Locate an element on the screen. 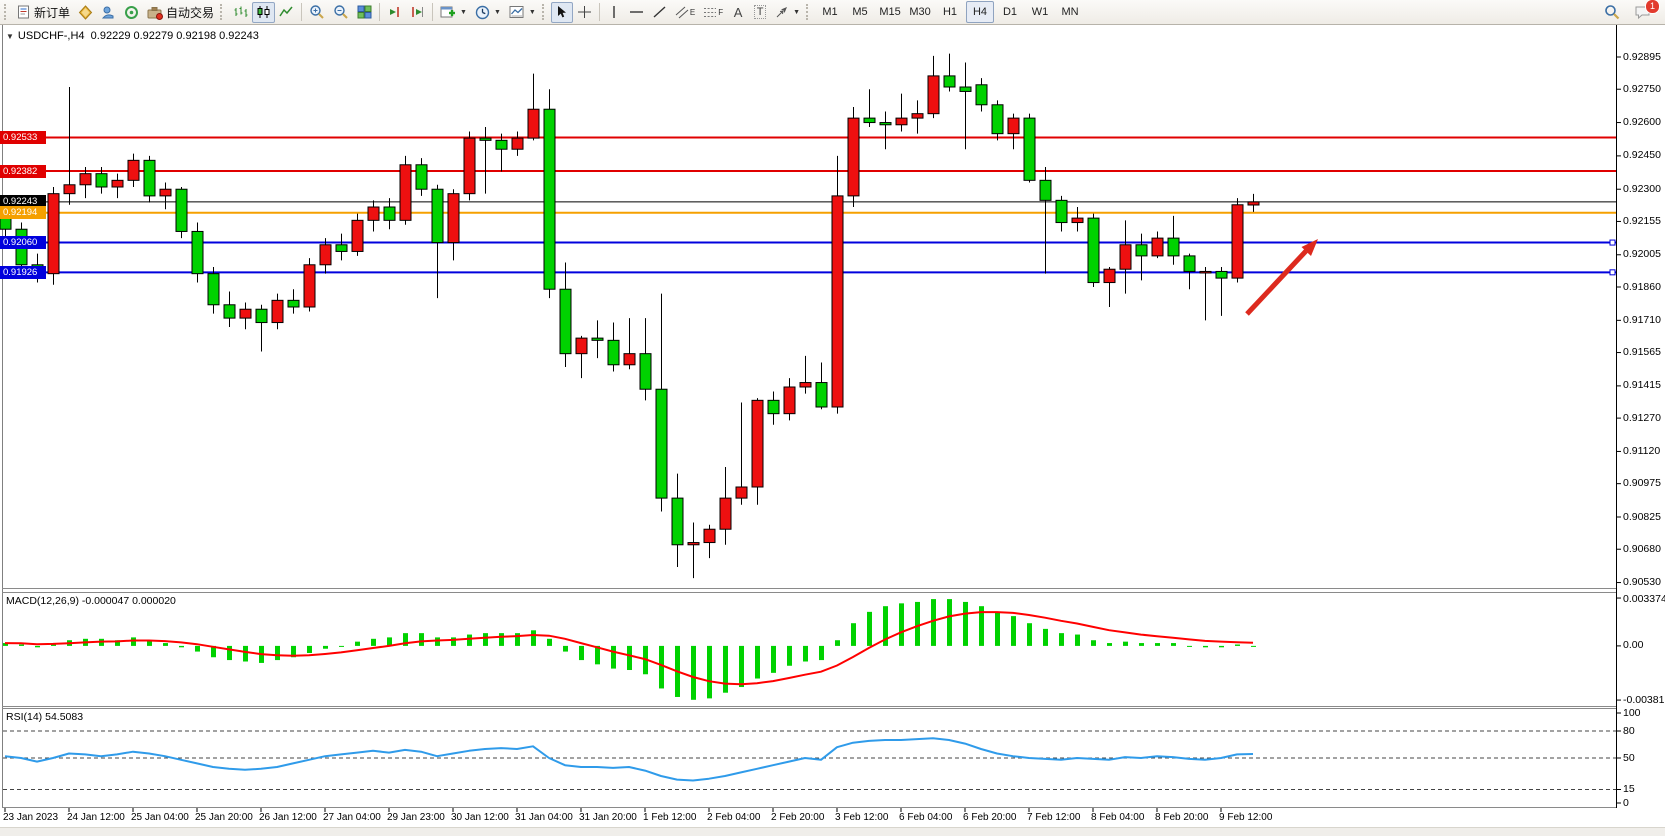 This screenshot has width=1665, height=836. search-icon is located at coordinates (1612, 12).